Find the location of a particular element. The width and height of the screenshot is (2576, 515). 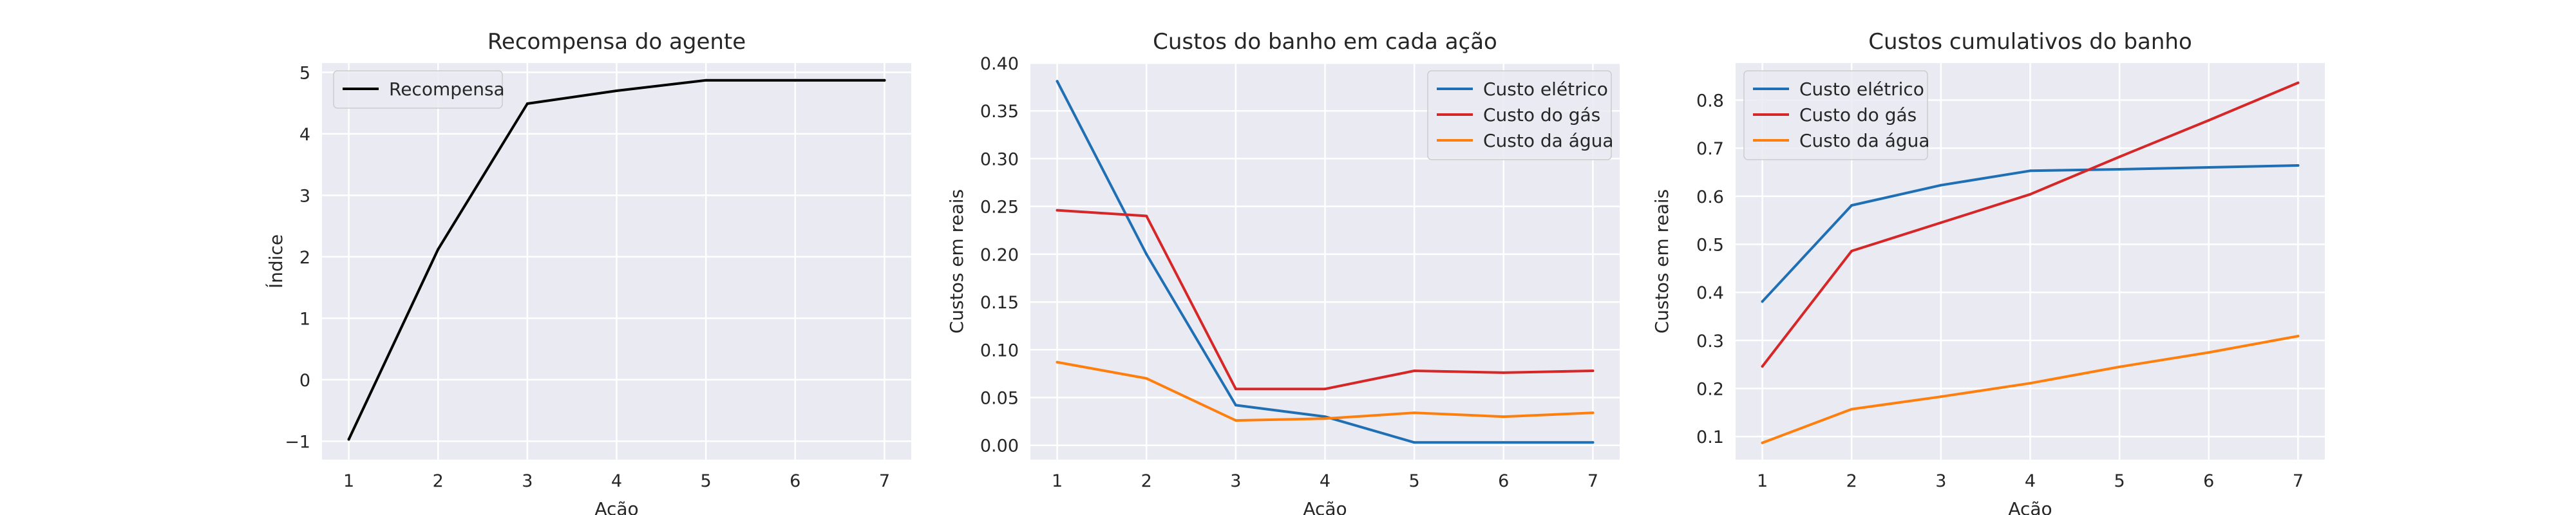

chart-2-xtick-label: 4 is located at coordinates (1325, 481).